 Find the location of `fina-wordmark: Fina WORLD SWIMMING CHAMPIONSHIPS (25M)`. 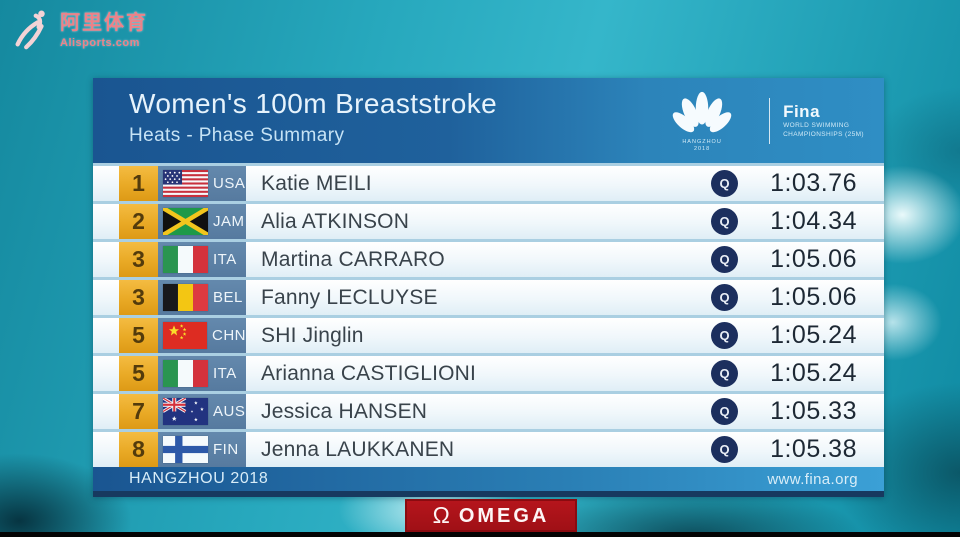

fina-wordmark: Fina WORLD SWIMMING CHAMPIONSHIPS (25M) is located at coordinates (823, 120).